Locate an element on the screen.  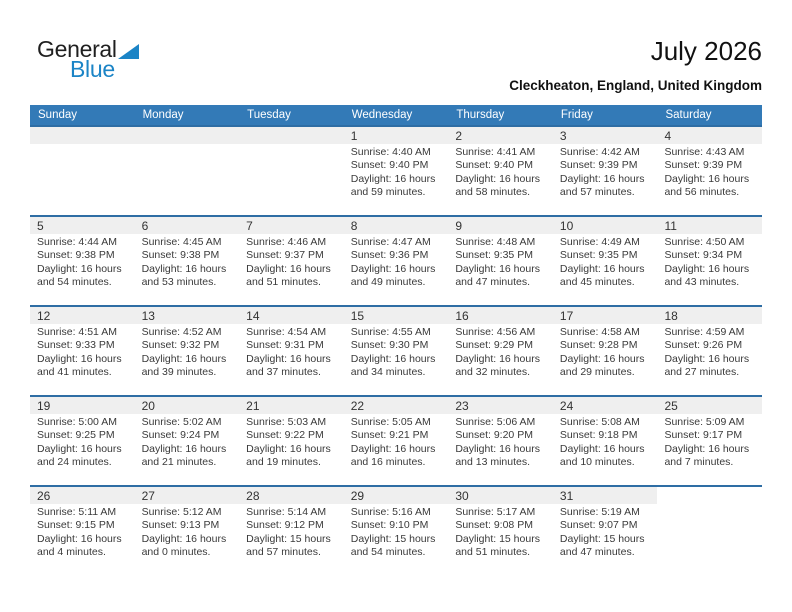
day-number: 23 is located at coordinates (462, 406).